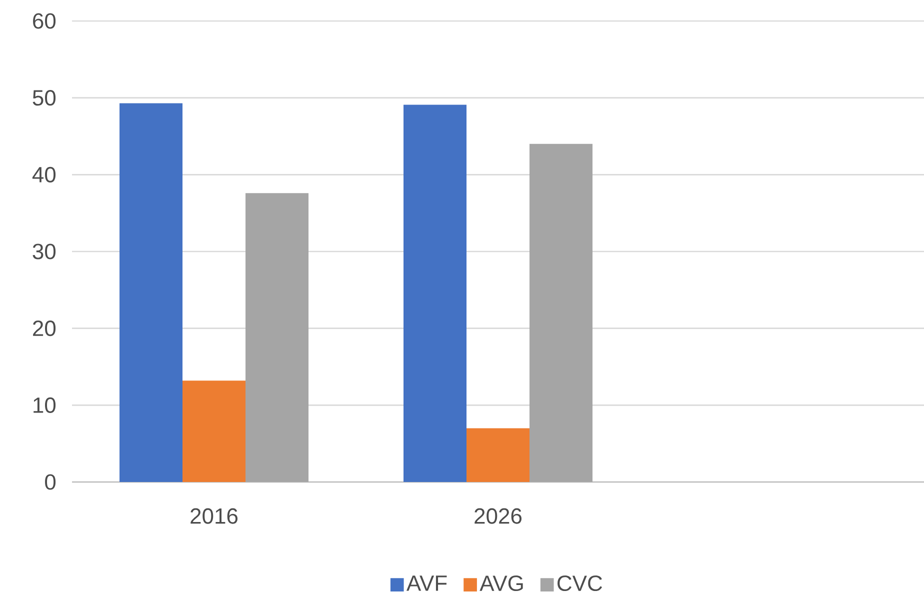  What do you see at coordinates (580, 583) in the screenshot?
I see `legend-label: CVC` at bounding box center [580, 583].